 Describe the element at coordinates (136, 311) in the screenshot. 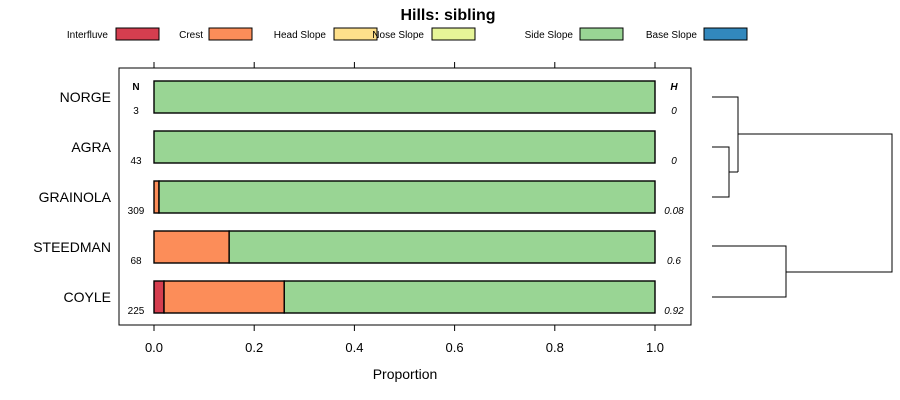

I see `n-value-coyle: 225` at that location.